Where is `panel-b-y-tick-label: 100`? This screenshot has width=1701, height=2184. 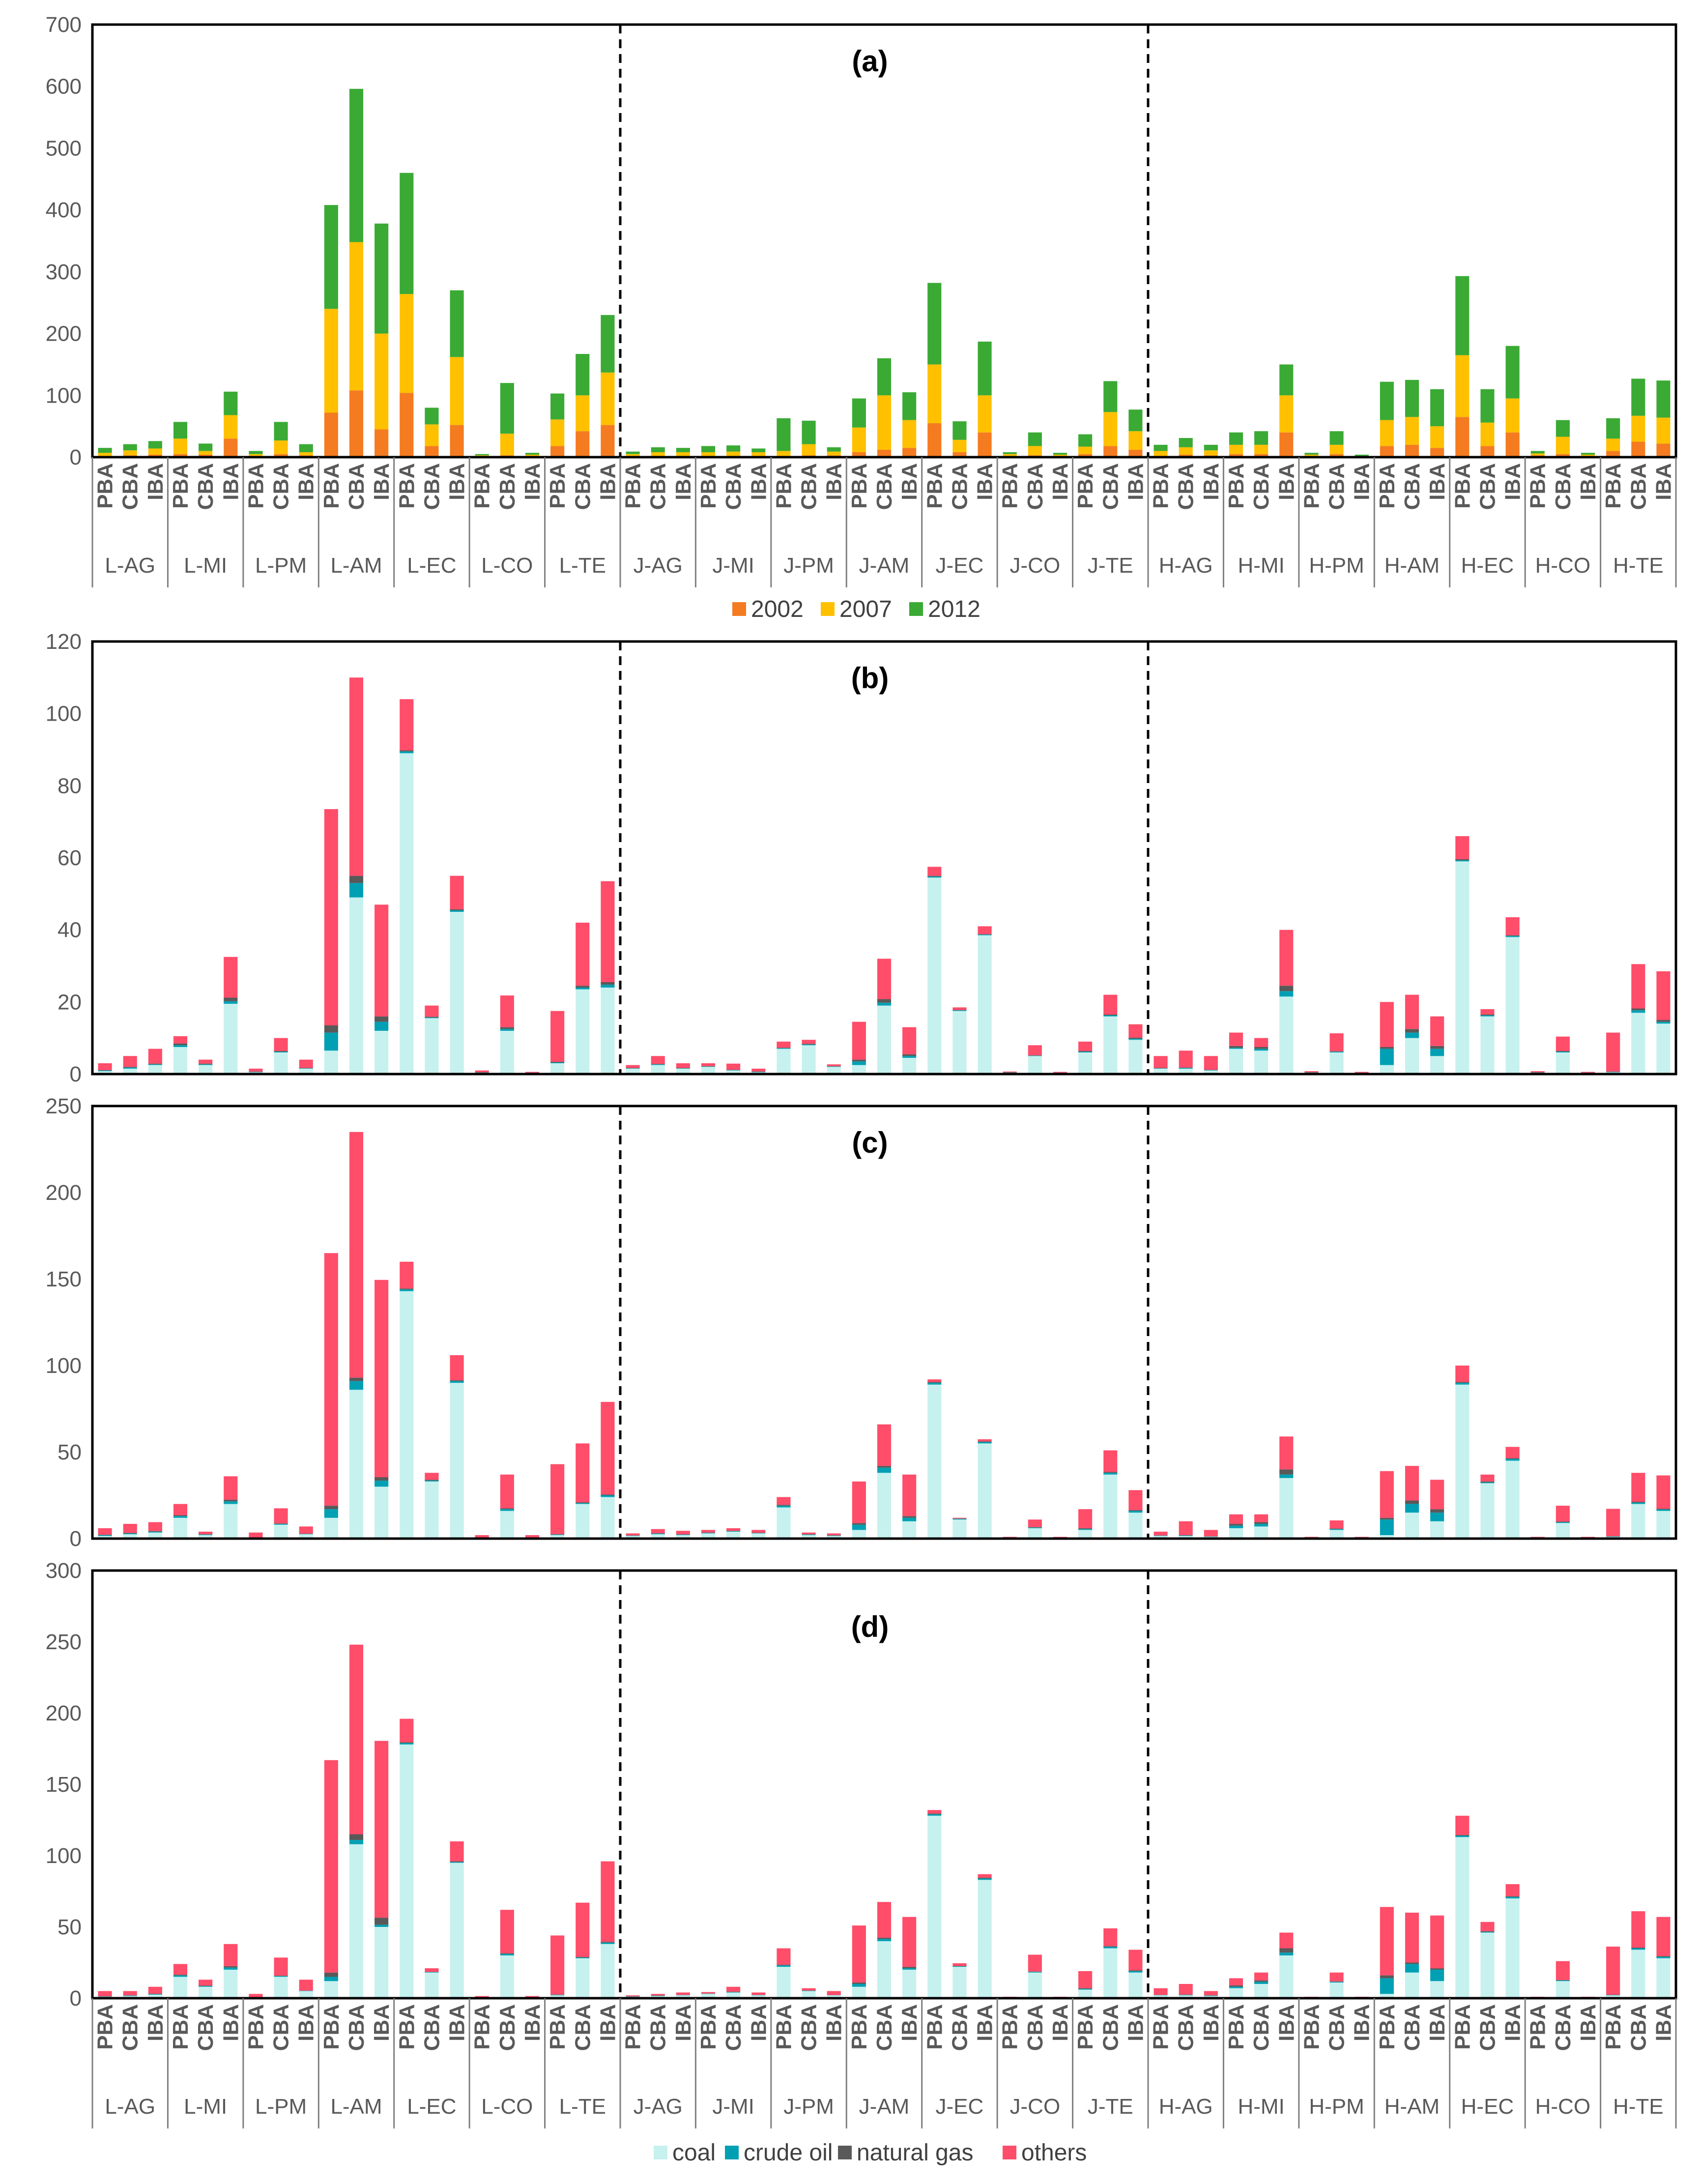 panel-b-y-tick-label: 100 is located at coordinates (64, 714).